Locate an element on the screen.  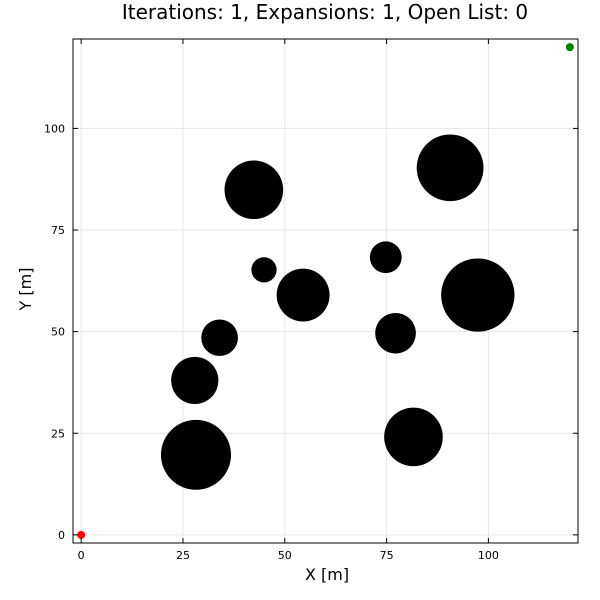
x-tick-label: 50 is located at coordinates (285, 555).